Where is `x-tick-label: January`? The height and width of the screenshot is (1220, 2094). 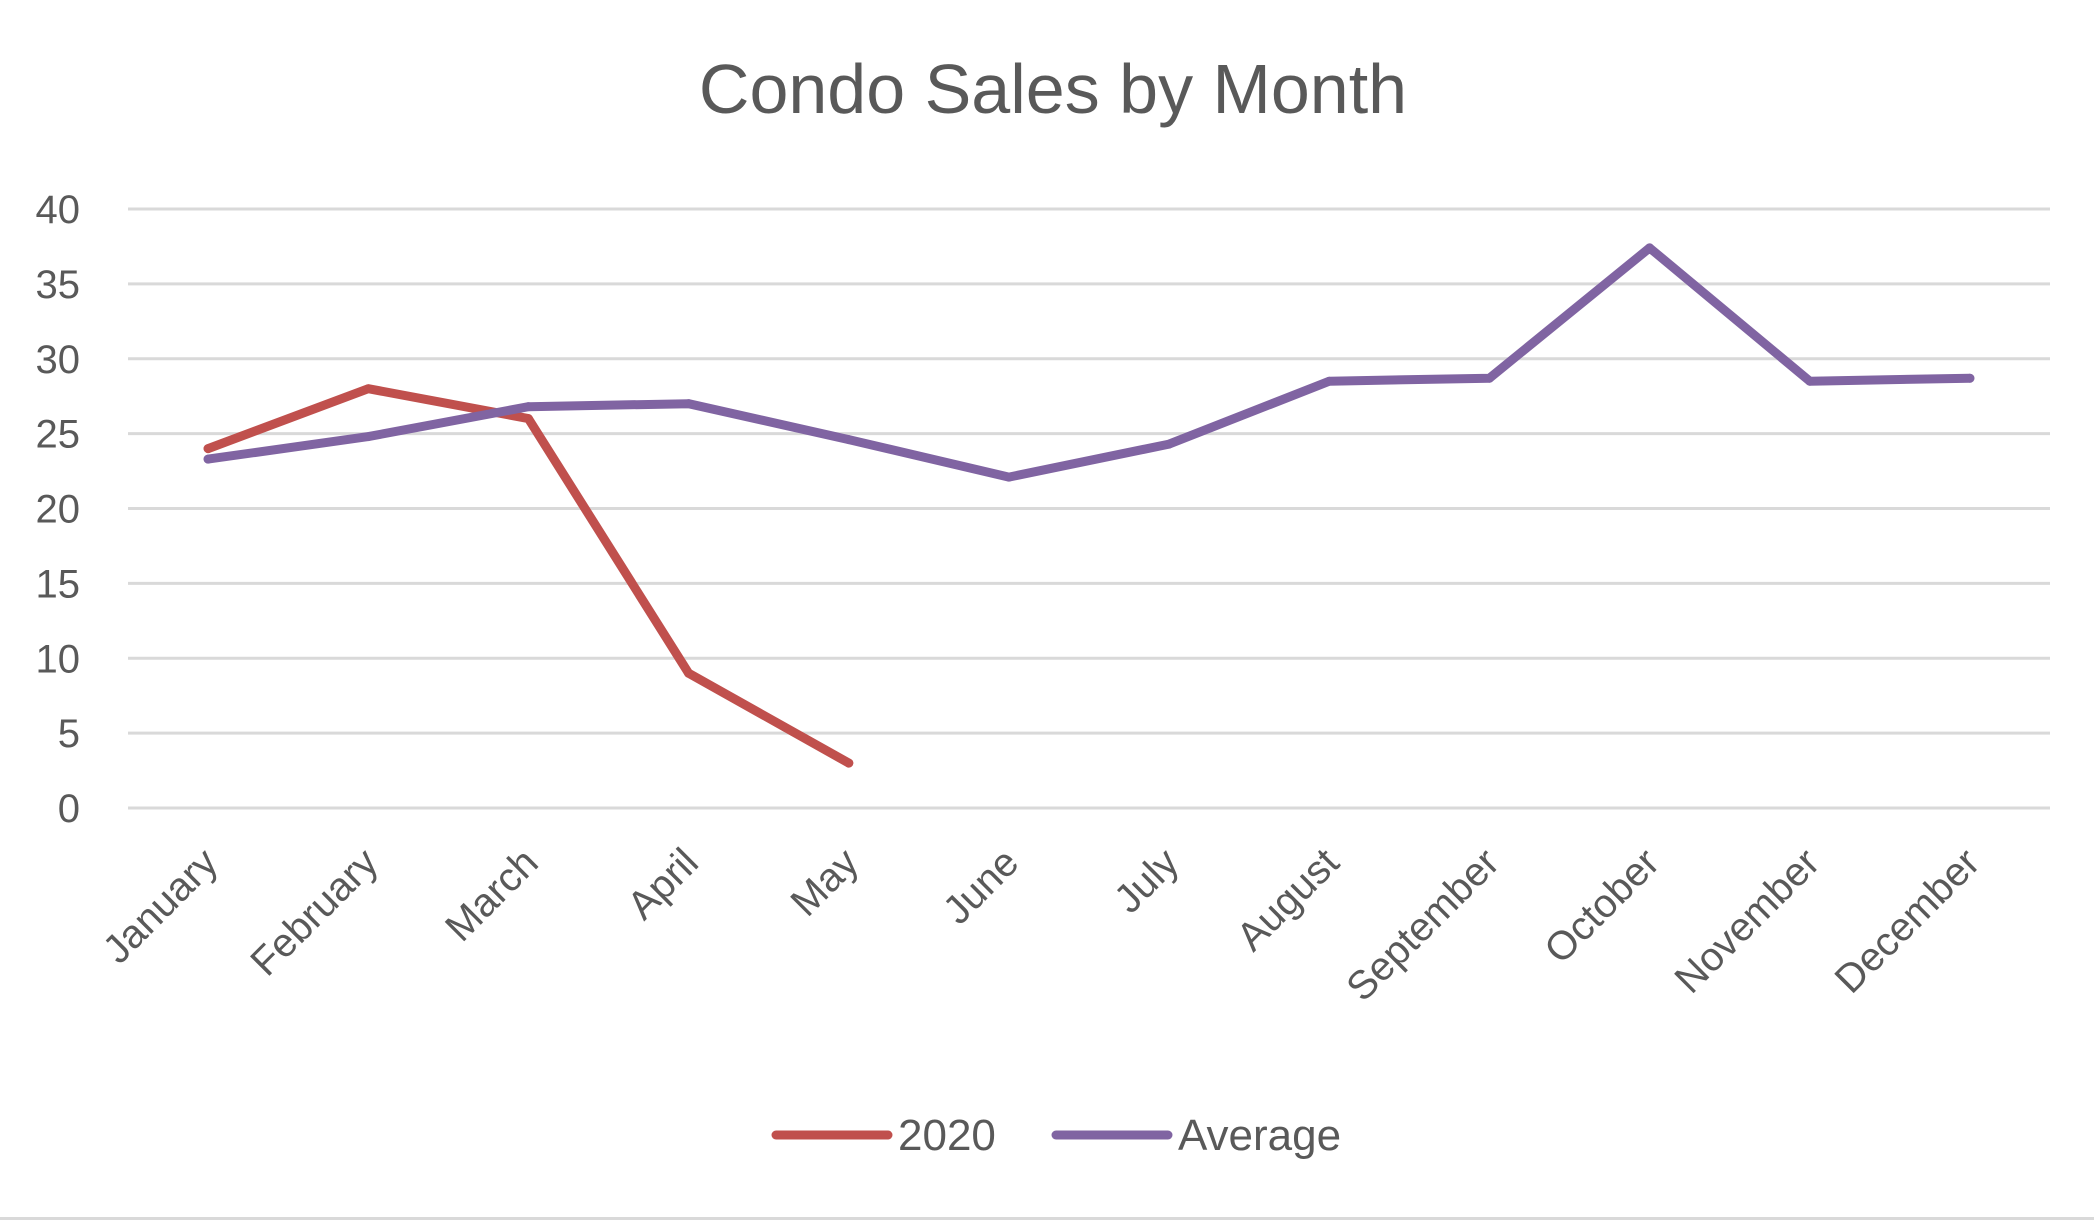 x-tick-label: January is located at coordinates (161, 906).